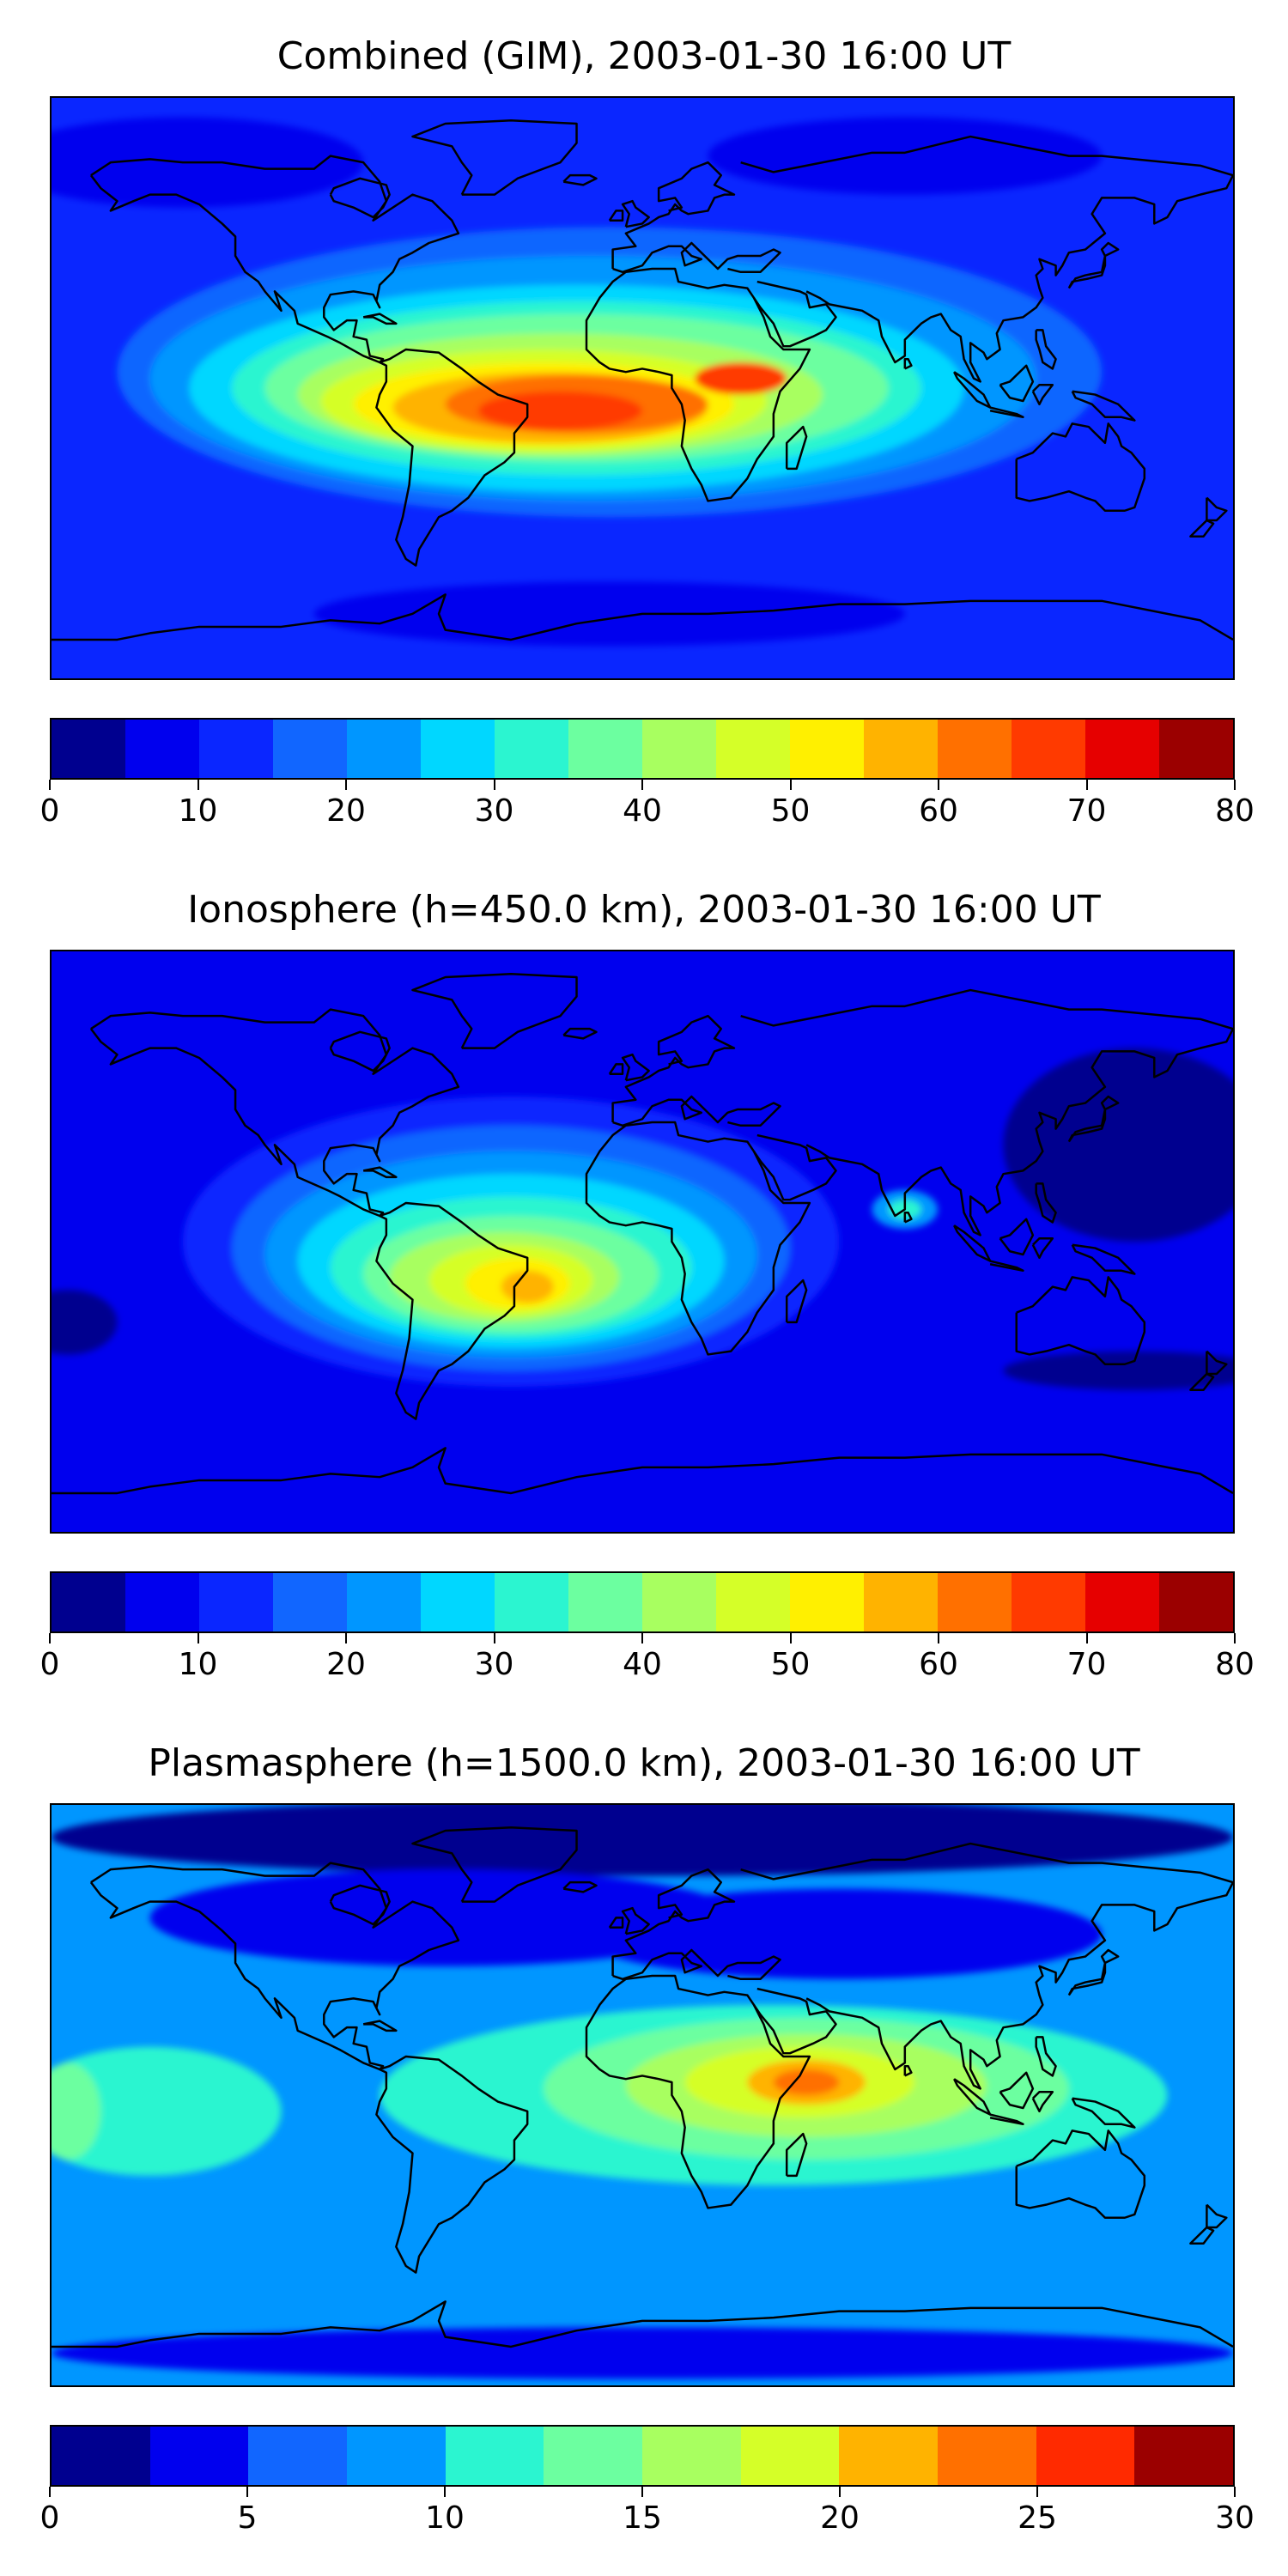 This screenshot has height=2576, width=1288. What do you see at coordinates (642, 811) in the screenshot?
I see `colorbar-tick-label: 40` at bounding box center [642, 811].